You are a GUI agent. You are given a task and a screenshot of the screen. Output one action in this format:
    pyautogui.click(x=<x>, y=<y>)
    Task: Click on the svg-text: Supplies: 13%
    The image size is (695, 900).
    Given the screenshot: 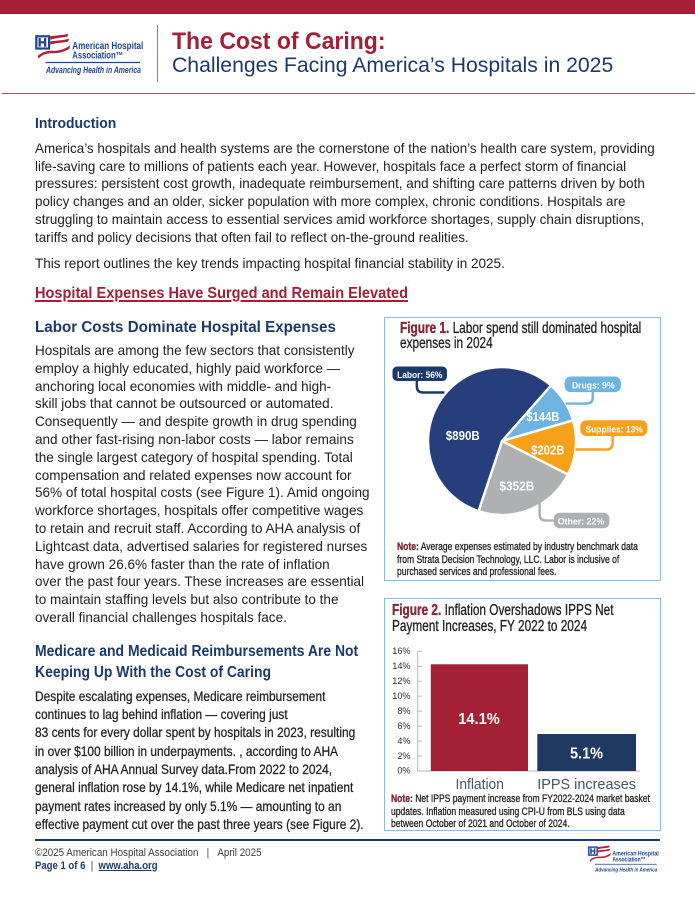 What is the action you would take?
    pyautogui.click(x=615, y=429)
    